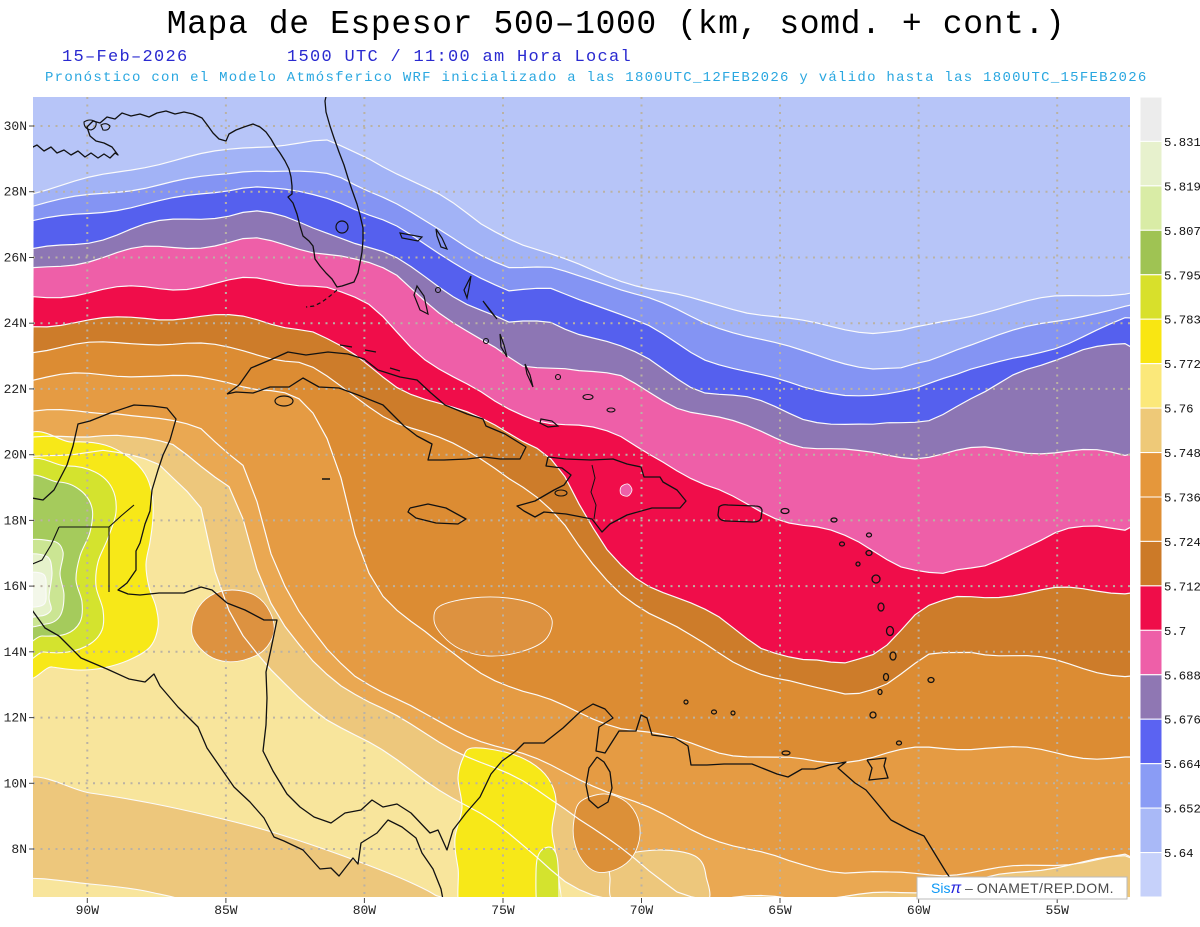 Image resolution: width=1200 pixels, height=927 pixels. I want to click on svg-text: 5.783, so click(1182, 321).